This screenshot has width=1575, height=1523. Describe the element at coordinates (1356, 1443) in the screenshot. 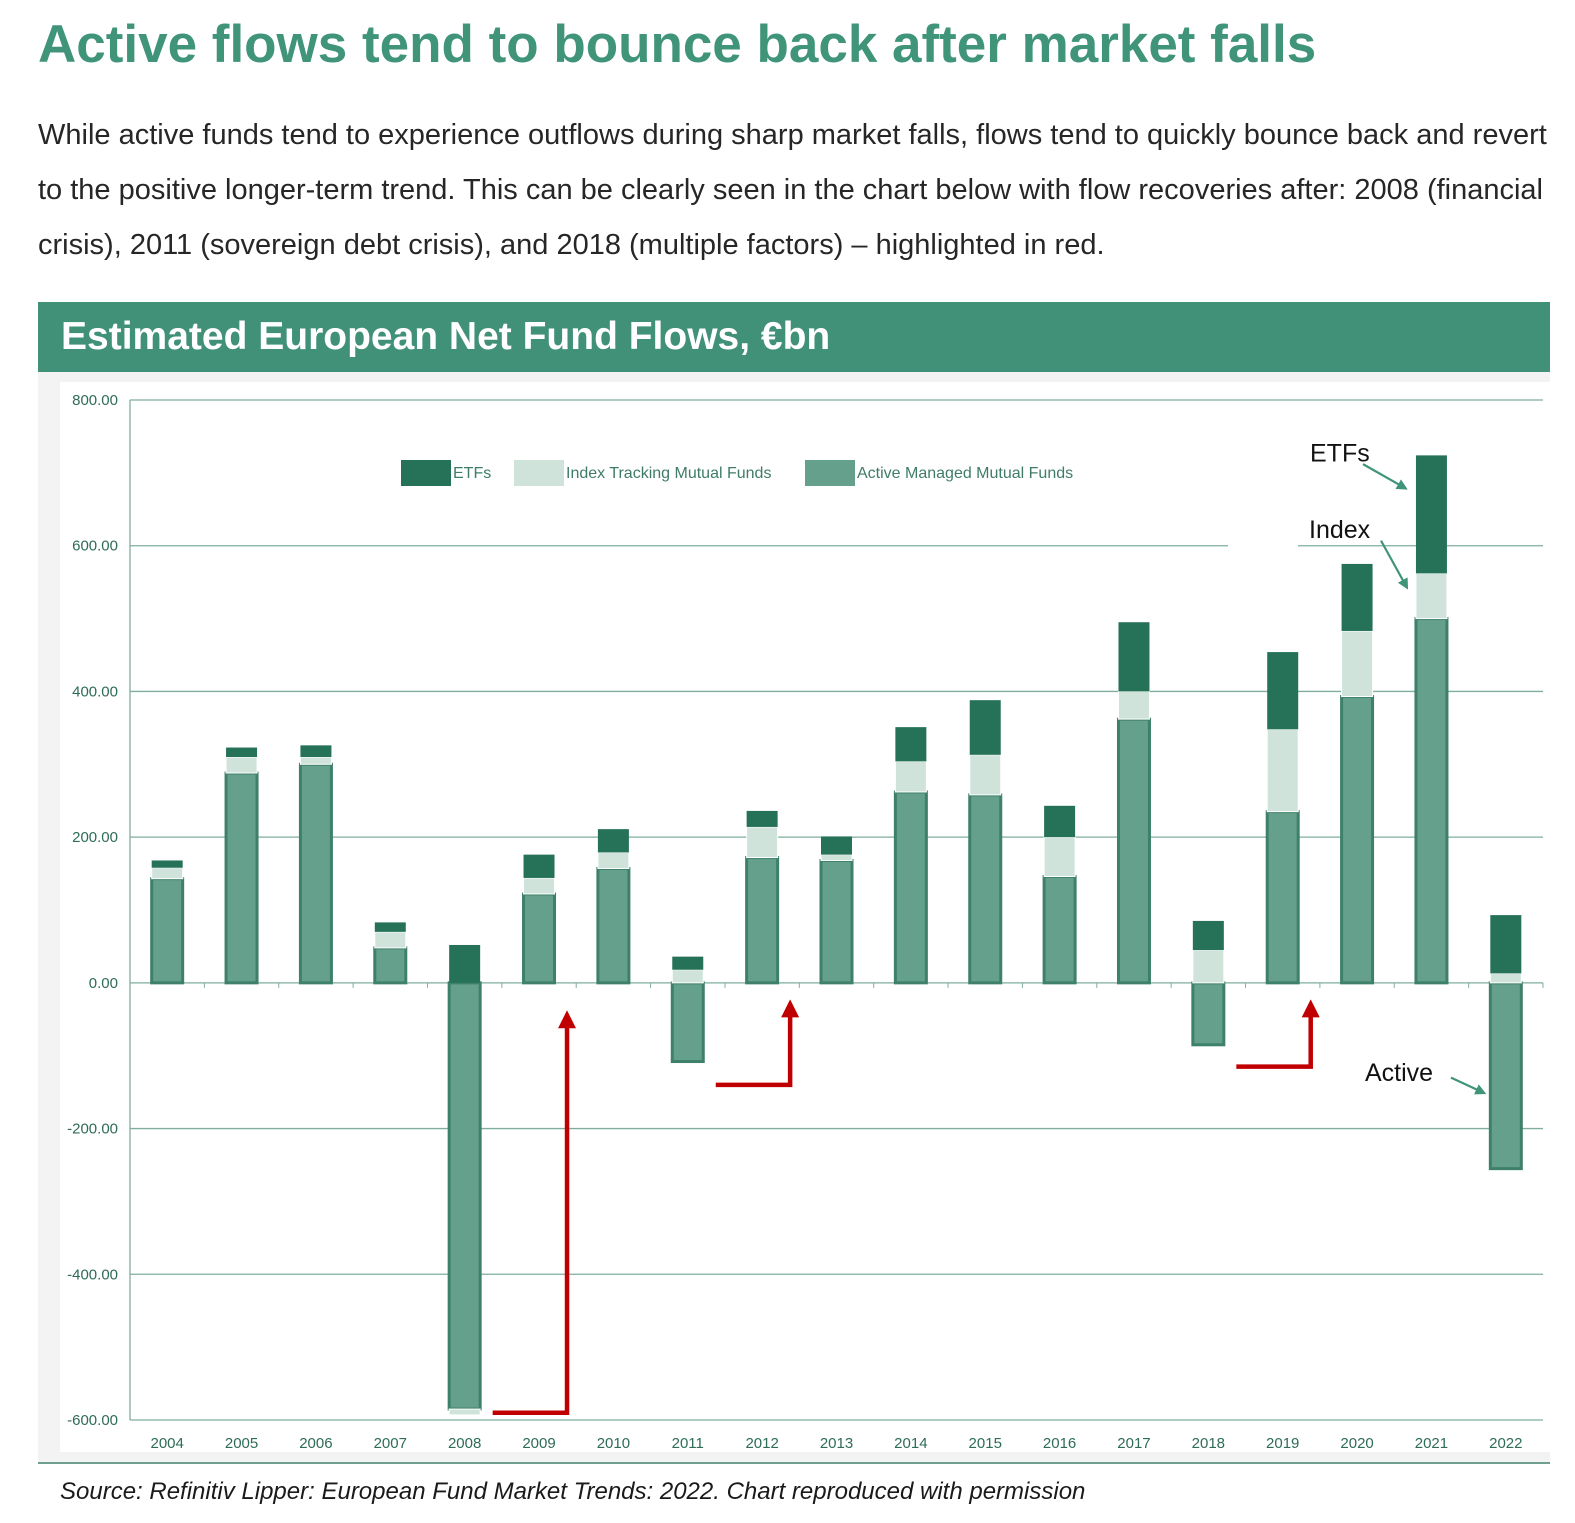

I see `x-tick-label: 2020` at that location.